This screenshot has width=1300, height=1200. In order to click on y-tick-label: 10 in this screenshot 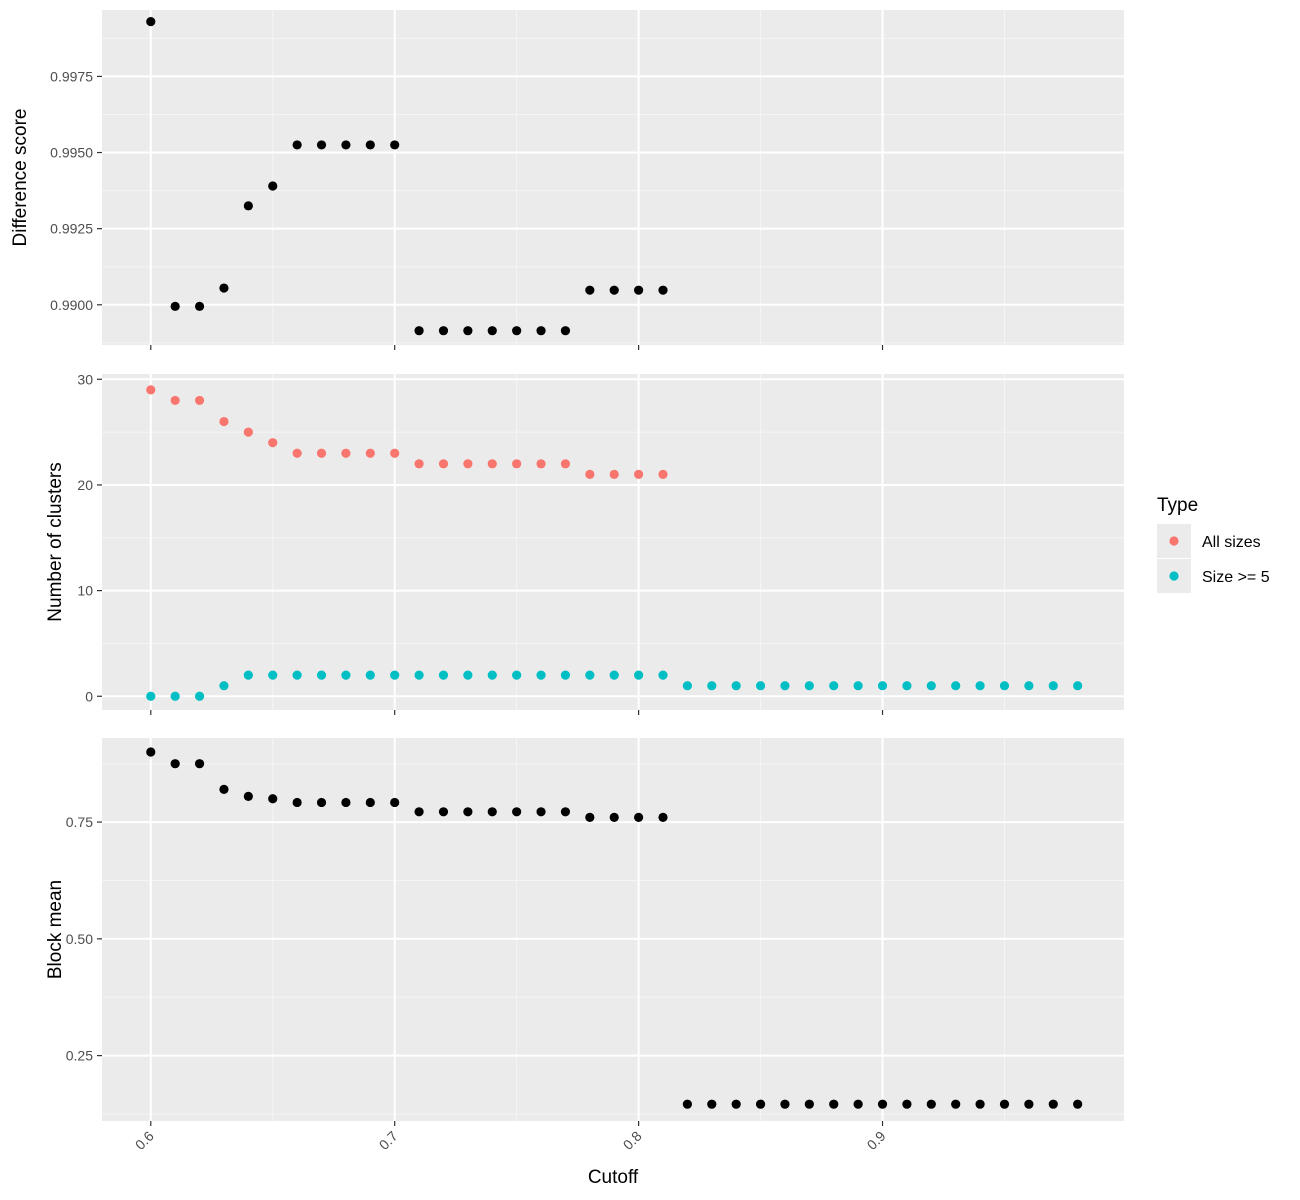, I will do `click(85, 591)`.